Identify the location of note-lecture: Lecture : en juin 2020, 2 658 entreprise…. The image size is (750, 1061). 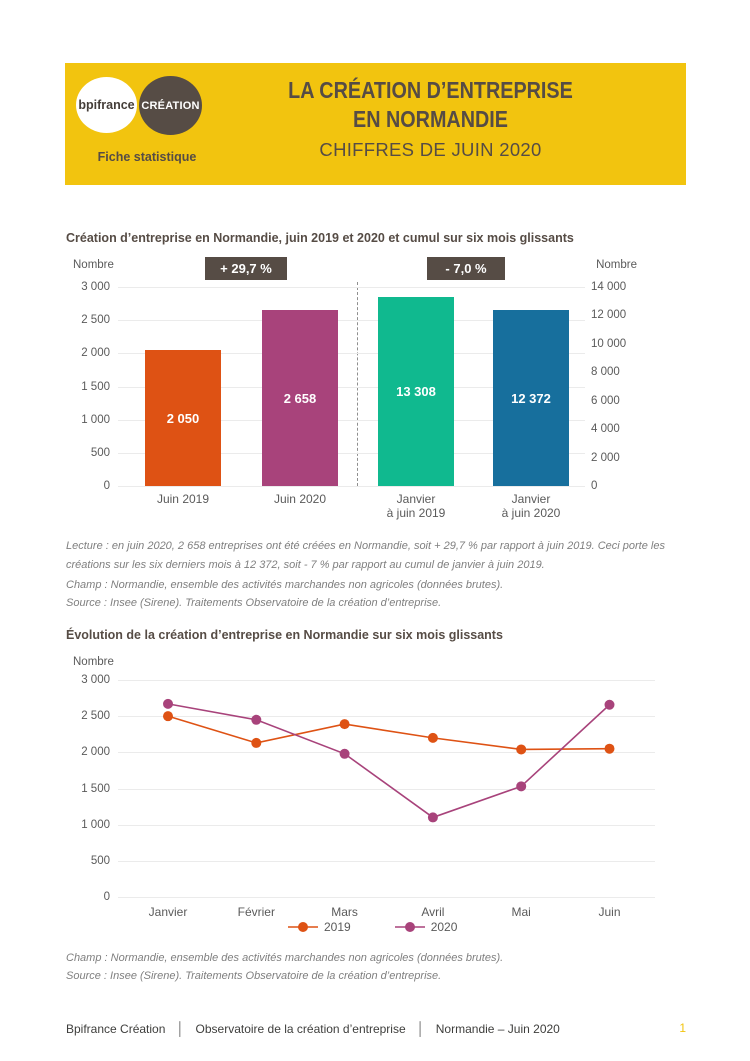
(365, 555).